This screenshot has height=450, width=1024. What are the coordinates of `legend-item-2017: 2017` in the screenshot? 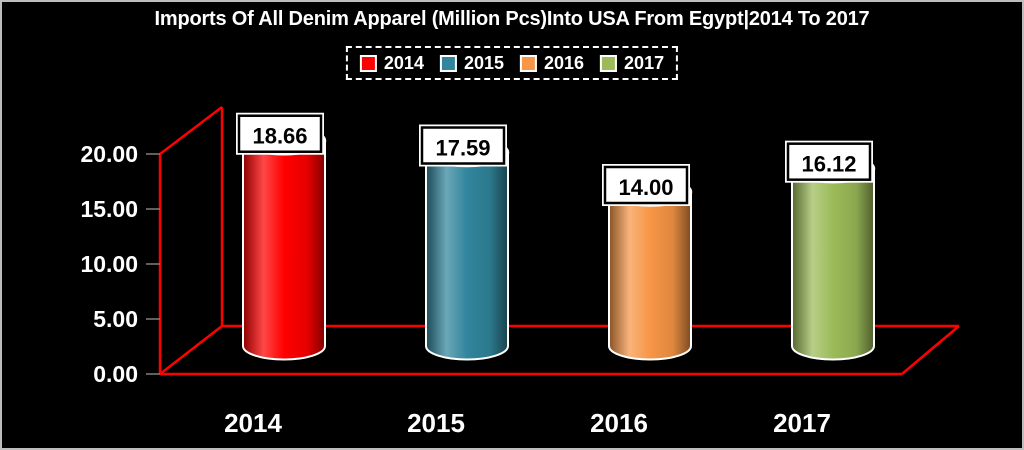 It's located at (632, 63).